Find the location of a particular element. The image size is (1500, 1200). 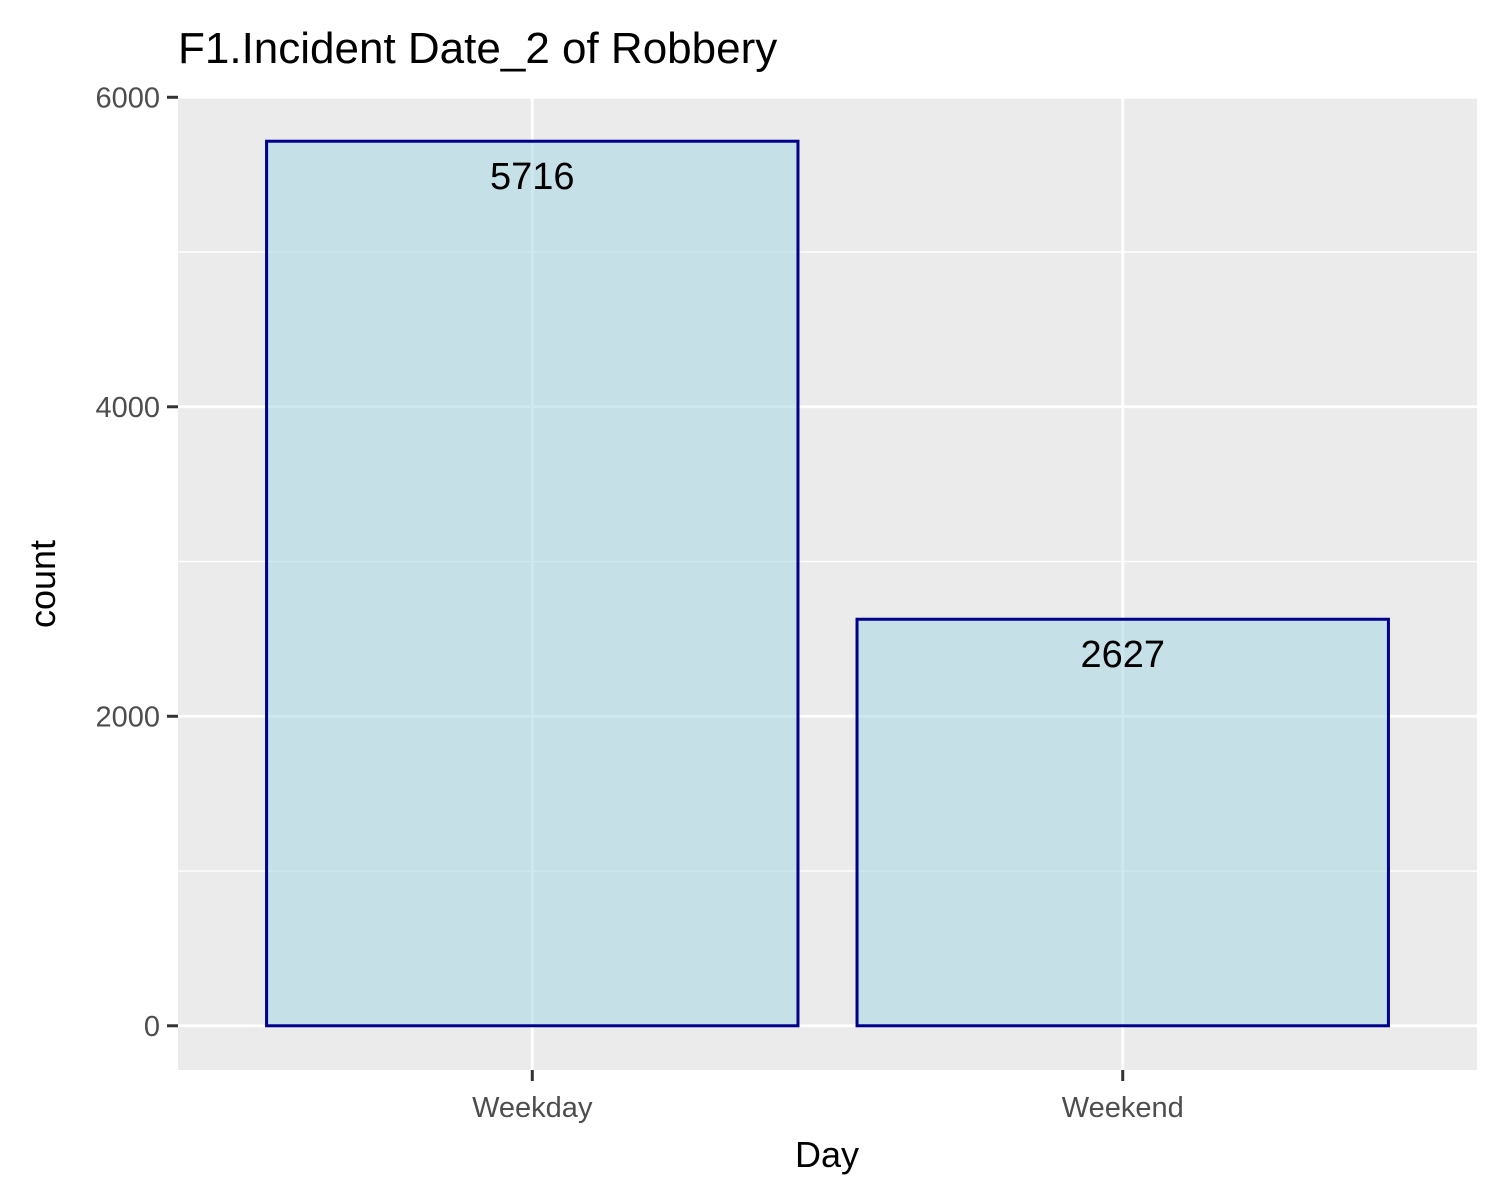

x-axis-title: Day is located at coordinates (827, 1154).